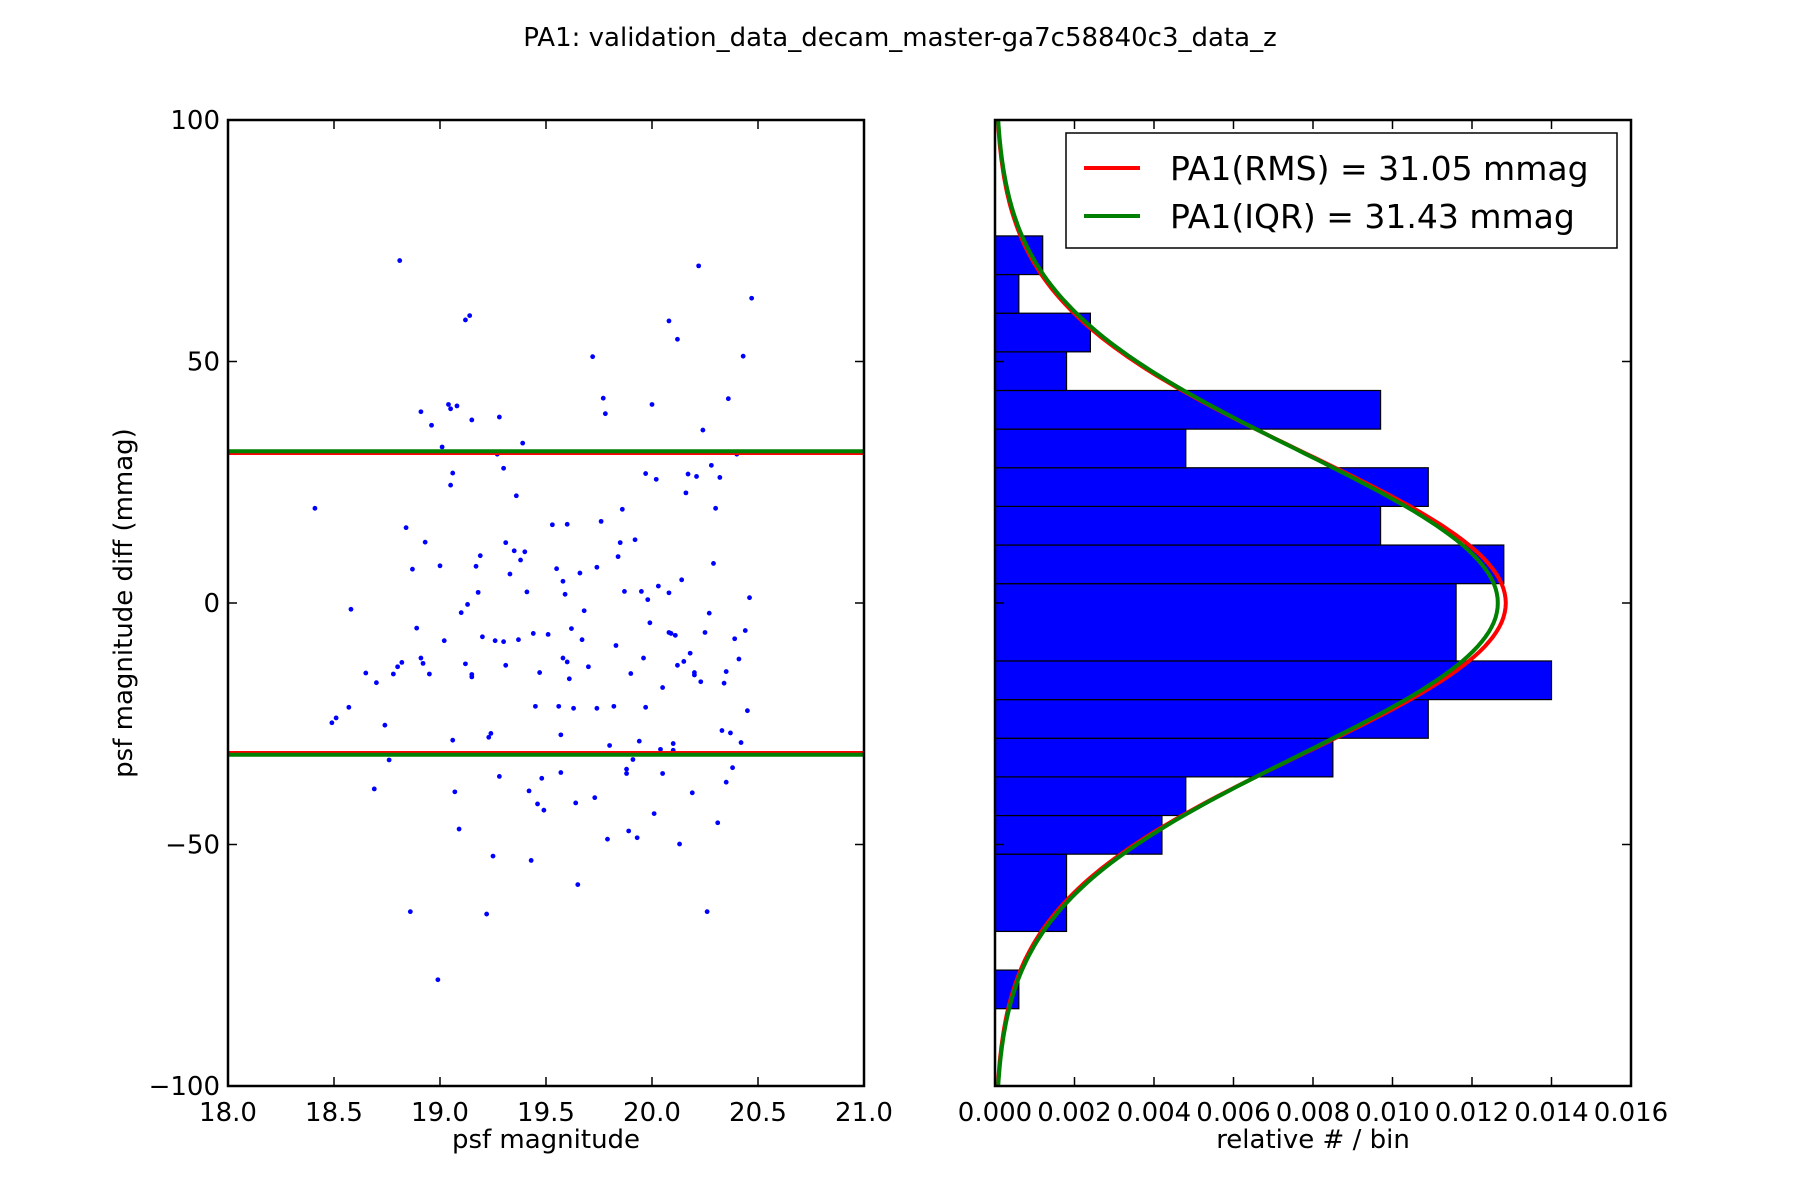 This screenshot has height=1200, width=1800. What do you see at coordinates (864, 1113) in the screenshot?
I see `x-tick-label: 21.0` at bounding box center [864, 1113].